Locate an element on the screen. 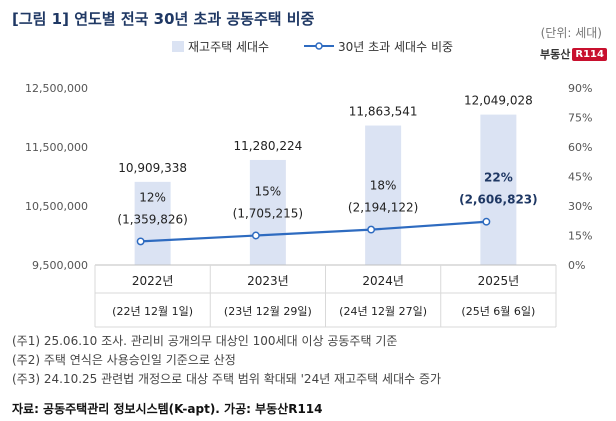  share-percent-label: 15% is located at coordinates (268, 192).